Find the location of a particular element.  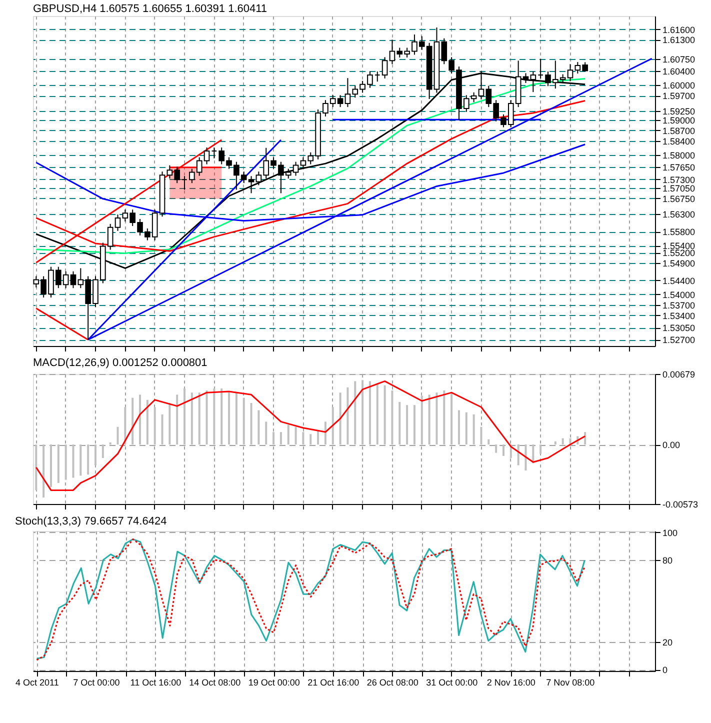

y-tick-label: 1.61300 is located at coordinates (679, 40).